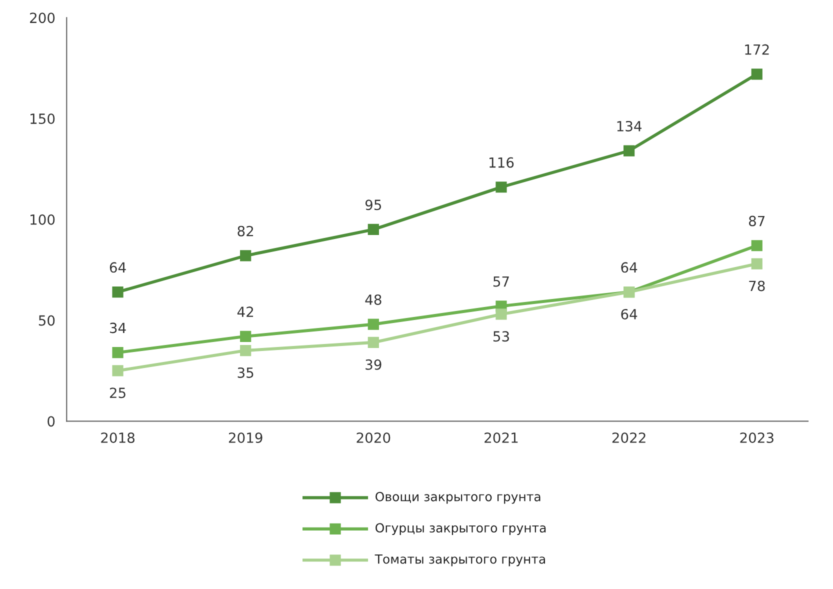  I want to click on x-tick-label: 2023, so click(757, 437).